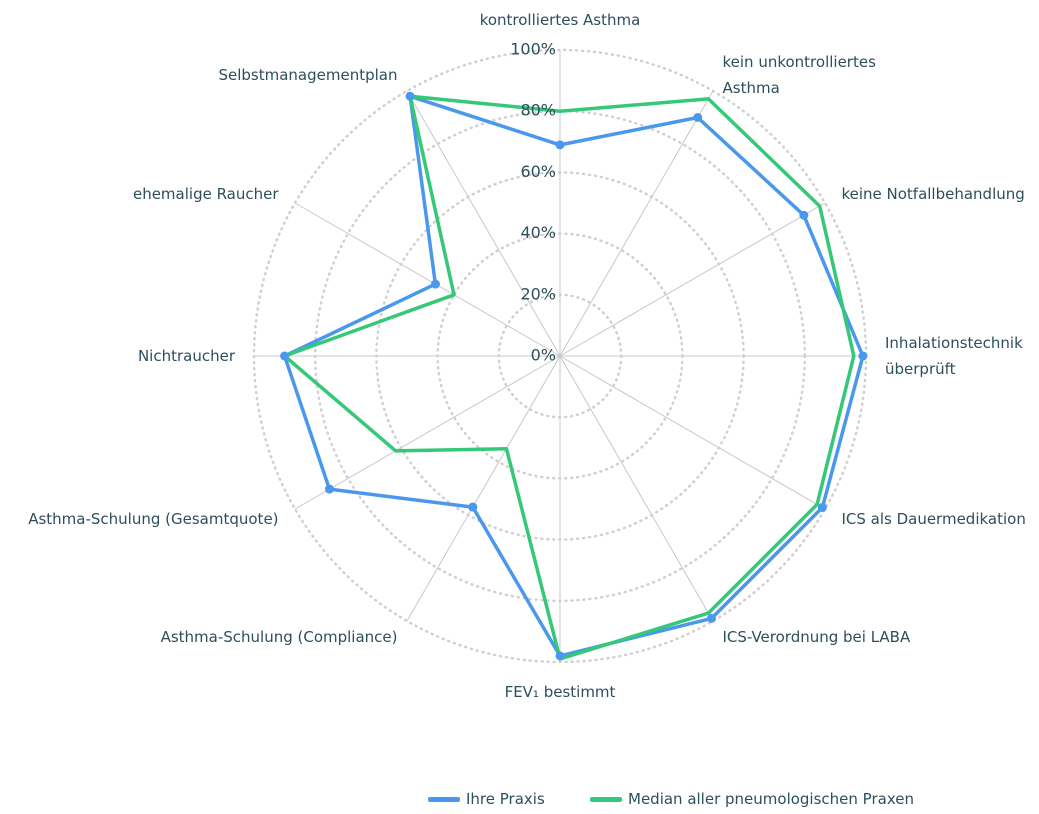 Image resolution: width=1039 pixels, height=814 pixels. What do you see at coordinates (538, 232) in the screenshot?
I see `y-tick-label: 40%` at bounding box center [538, 232].